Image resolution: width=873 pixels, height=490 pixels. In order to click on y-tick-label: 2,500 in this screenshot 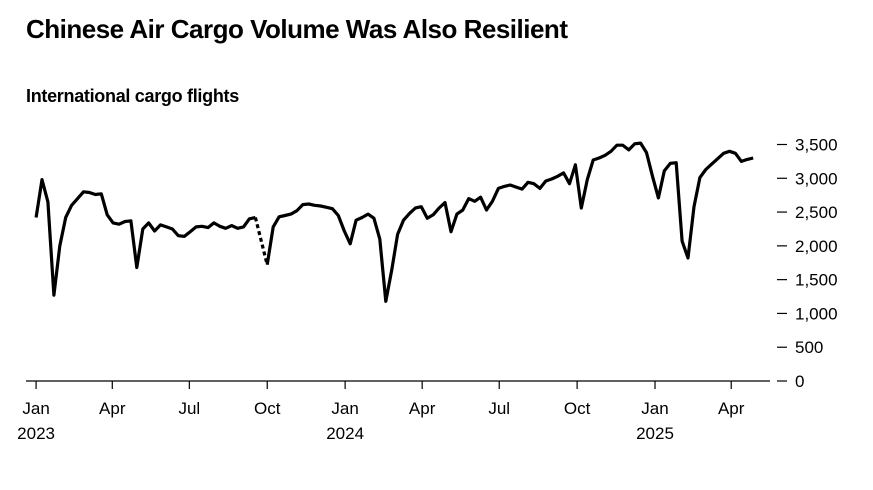, I will do `click(816, 212)`.